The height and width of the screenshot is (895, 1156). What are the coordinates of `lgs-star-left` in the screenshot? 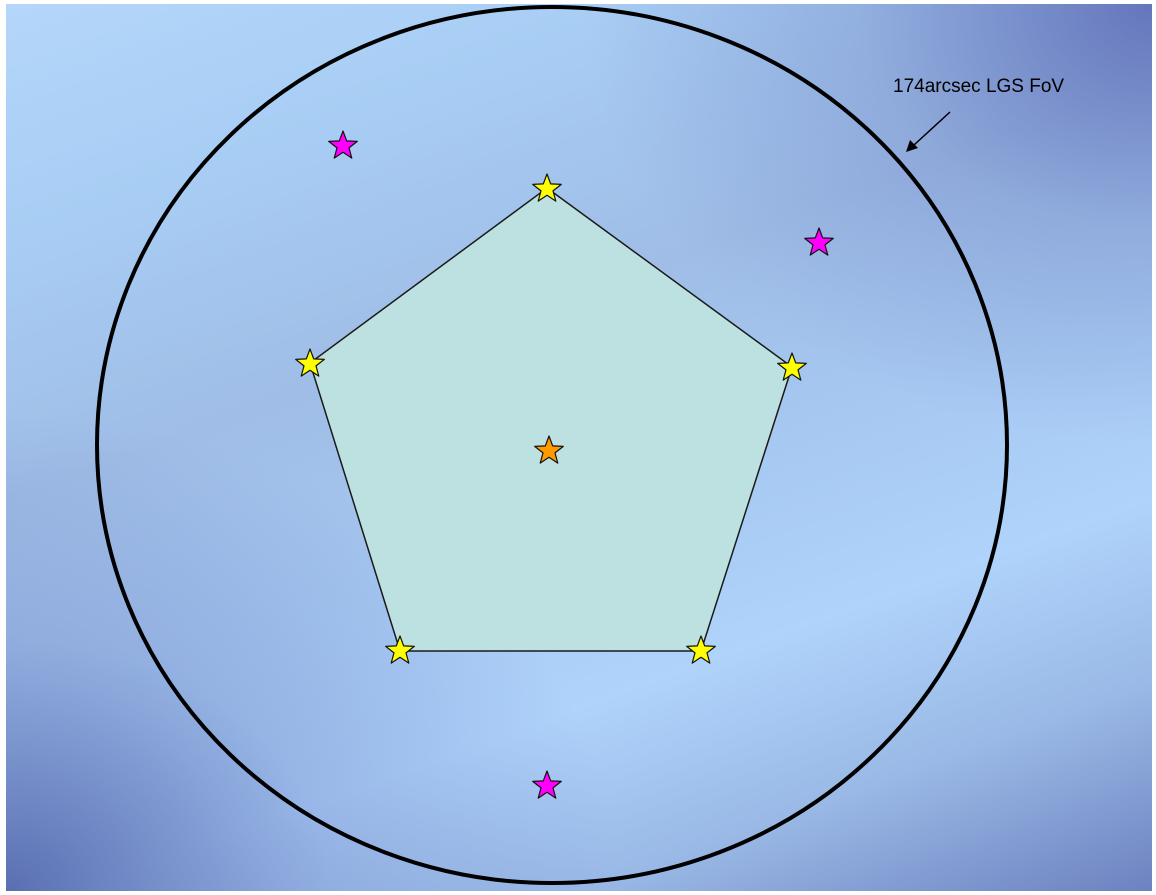 It's located at (310, 362).